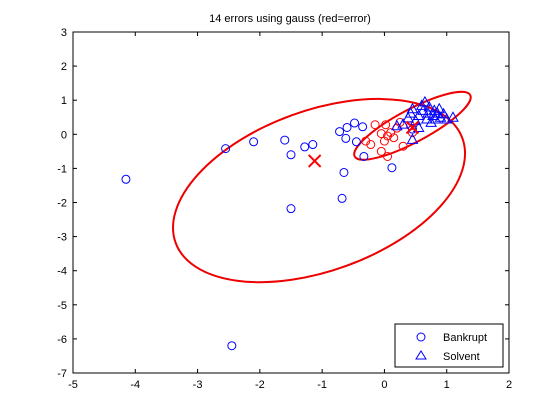 This screenshot has height=420, width=560. I want to click on x-tick-label: 2, so click(509, 385).